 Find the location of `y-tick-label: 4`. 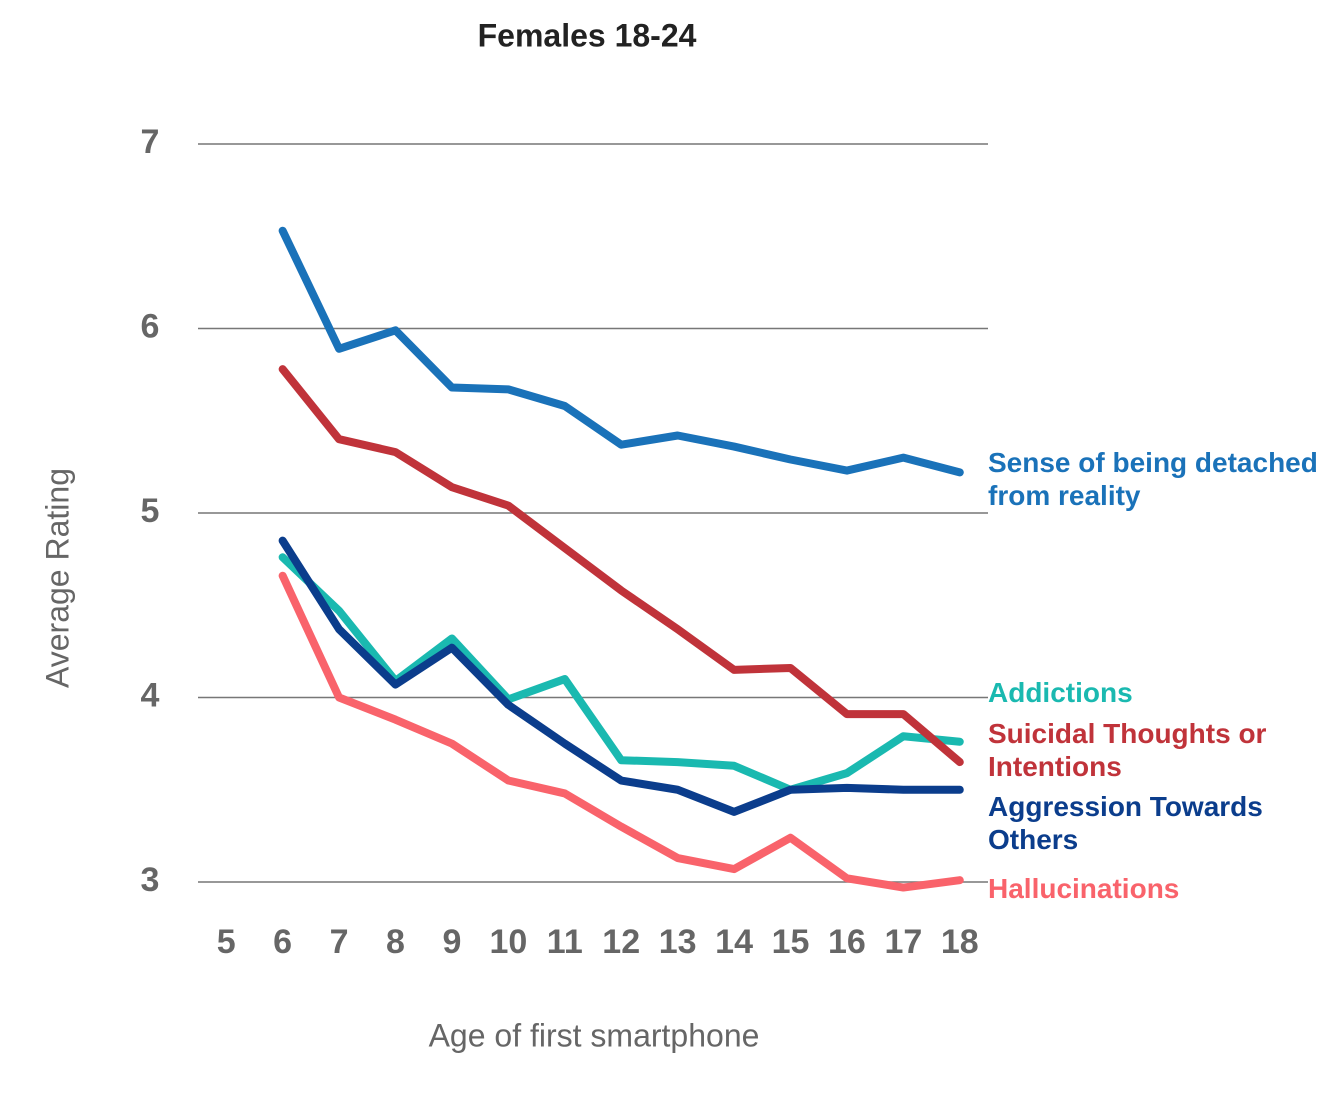

y-tick-label: 4 is located at coordinates (150, 695).